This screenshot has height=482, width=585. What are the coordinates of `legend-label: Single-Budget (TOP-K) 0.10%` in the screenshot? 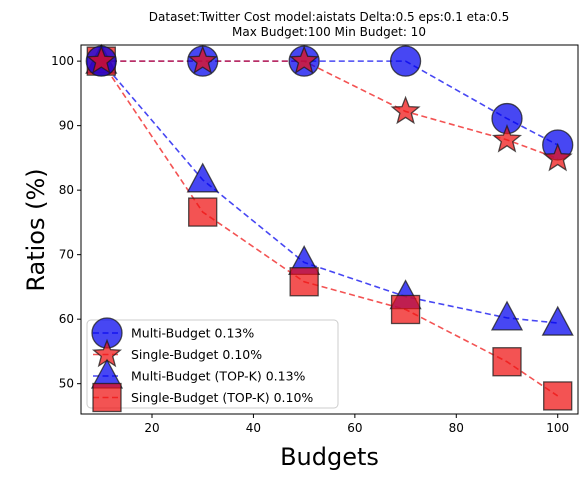 It's located at (222, 397).